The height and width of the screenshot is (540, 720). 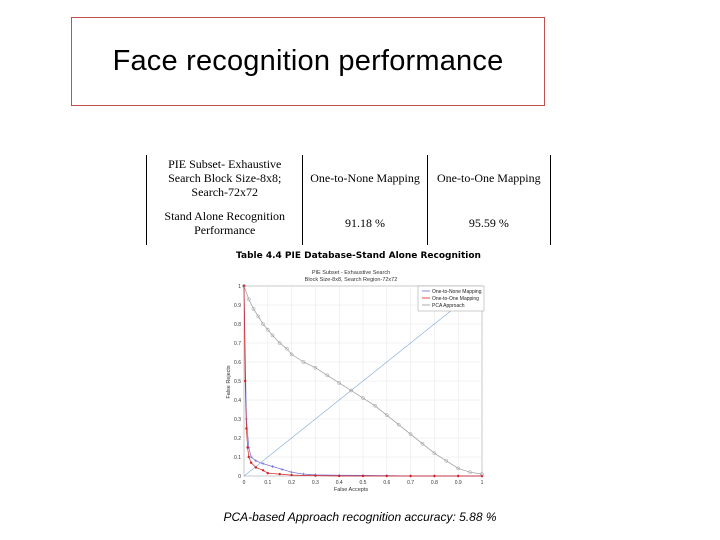 What do you see at coordinates (386, 483) in the screenshot?
I see `x-tick-label: 0.6` at bounding box center [386, 483].